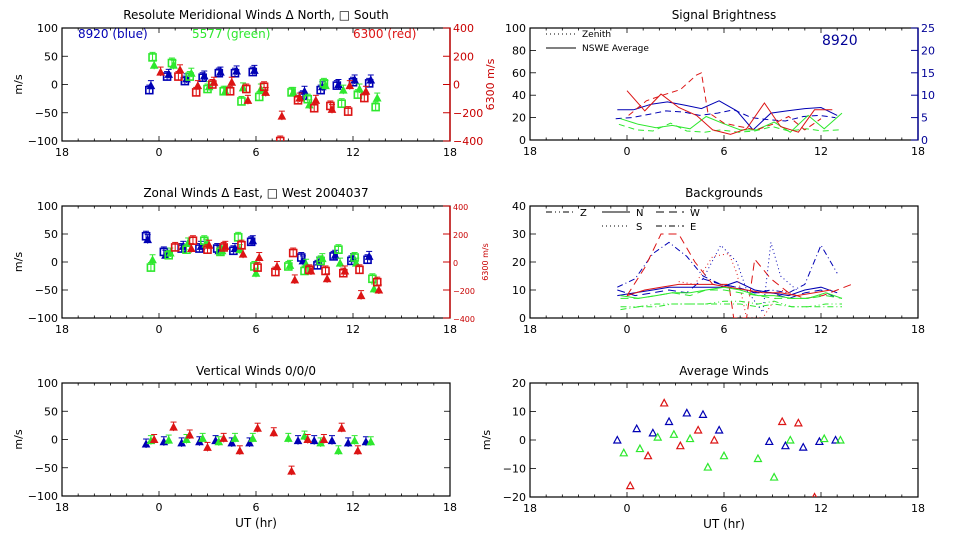 This screenshot has height=540, width=960. Describe the element at coordinates (256, 329) in the screenshot. I see `x-tick-label: 6` at that location.